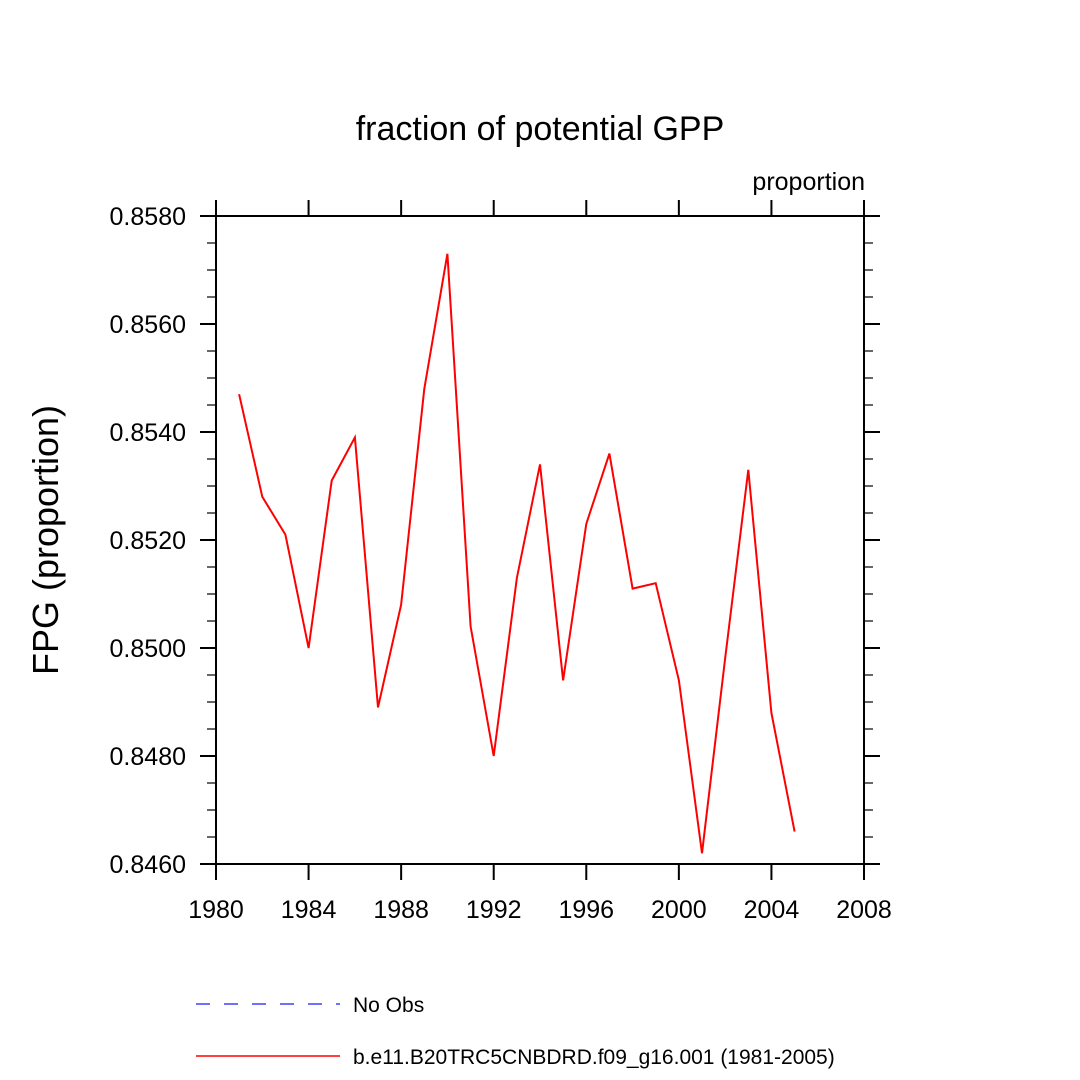 This screenshot has height=1080, width=1080. What do you see at coordinates (148, 865) in the screenshot?
I see `y-tick-label: 0.8460` at bounding box center [148, 865].